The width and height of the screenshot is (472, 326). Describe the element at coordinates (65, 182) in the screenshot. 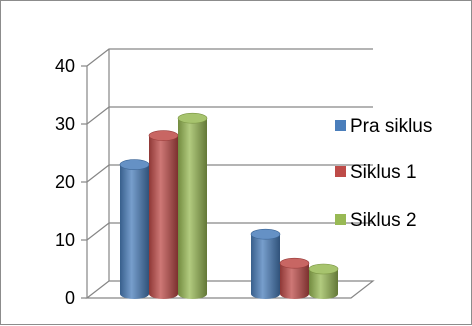

I see `y-tick-label: 20` at that location.